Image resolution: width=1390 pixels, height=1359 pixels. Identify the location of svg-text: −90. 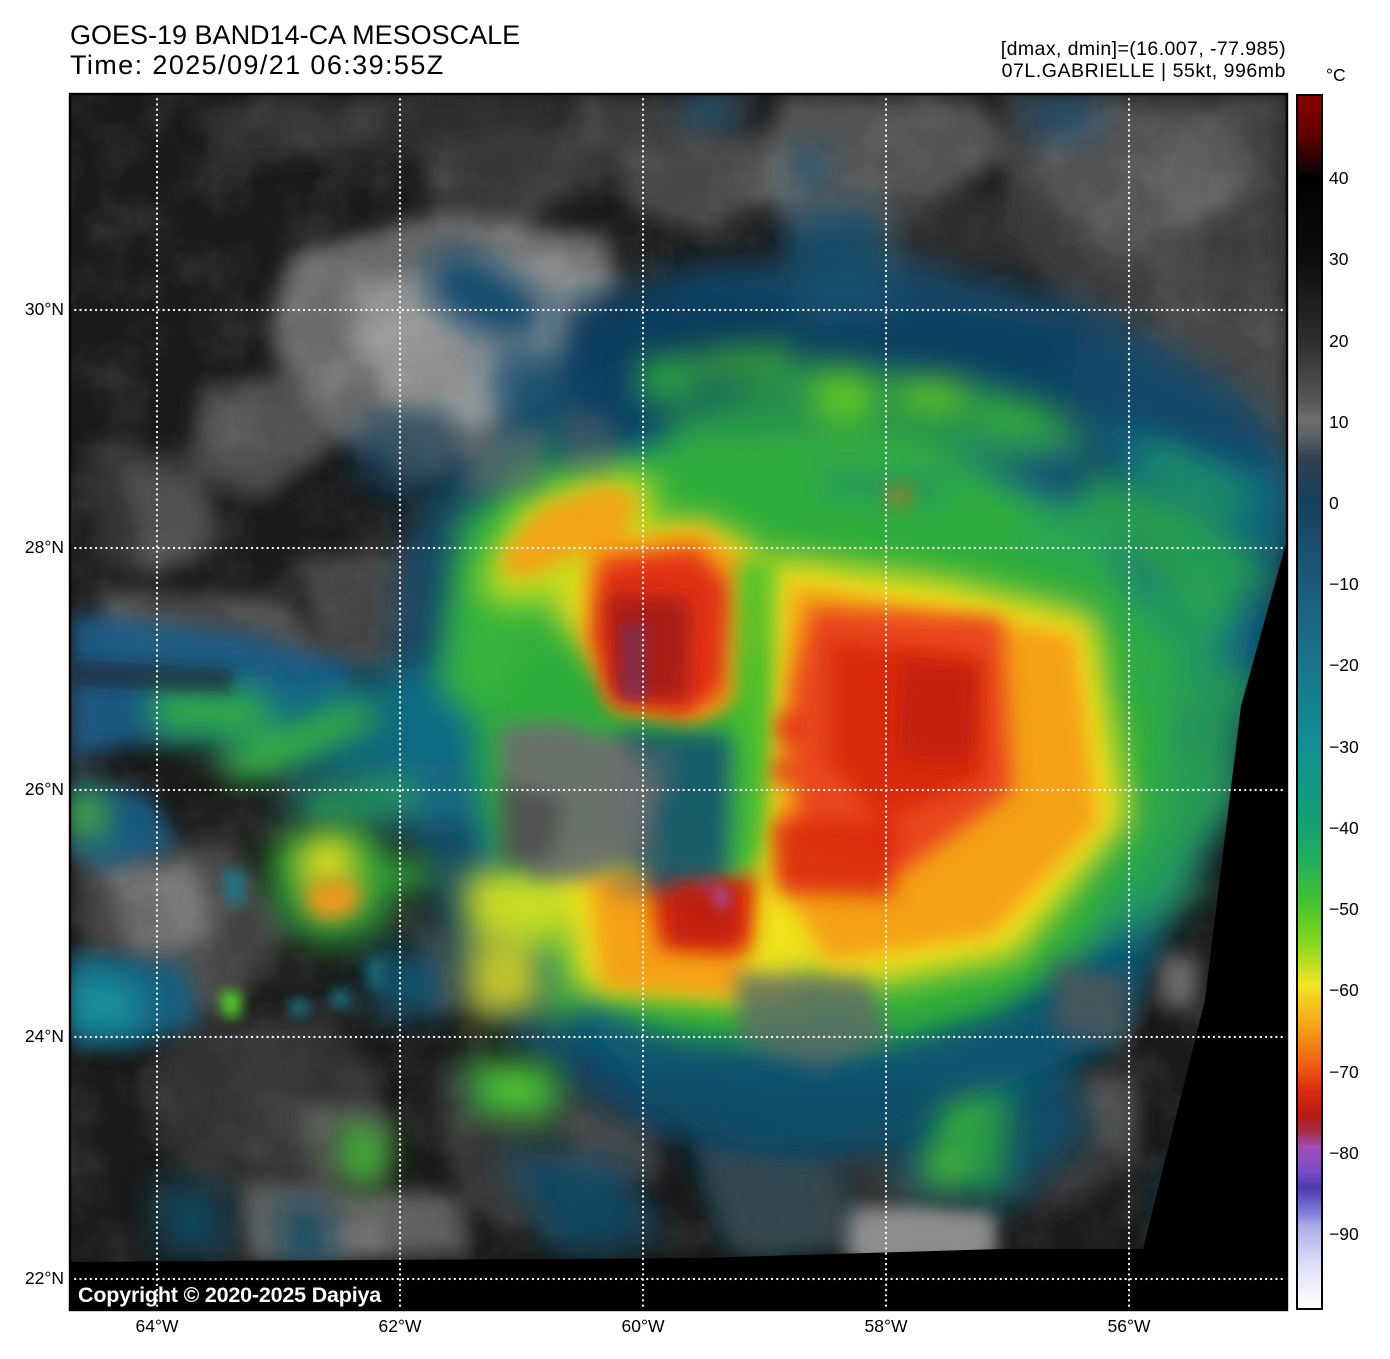
(1344, 1234).